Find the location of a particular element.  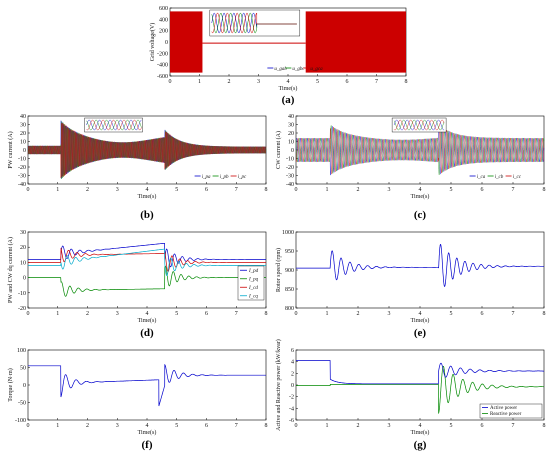

legend-entry: I_pq is located at coordinates (253, 279).